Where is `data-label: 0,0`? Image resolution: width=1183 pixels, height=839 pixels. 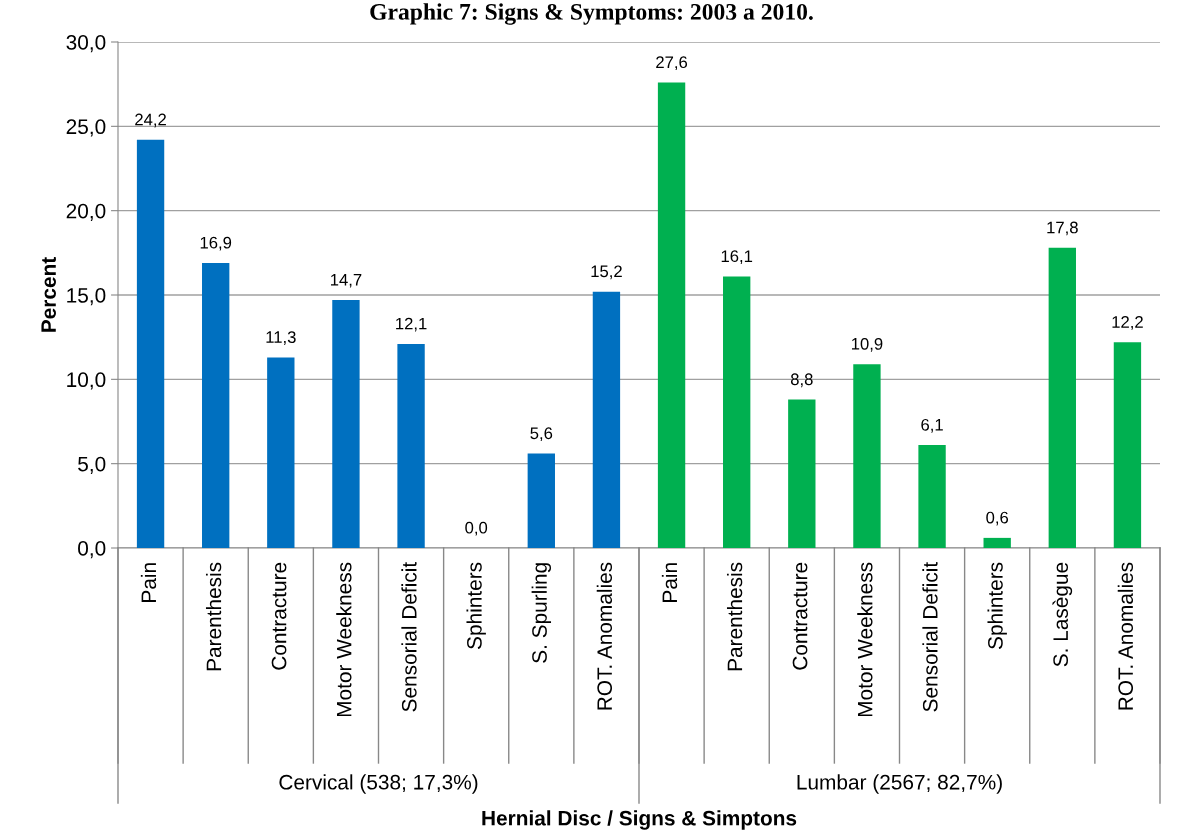 data-label: 0,0 is located at coordinates (476, 528).